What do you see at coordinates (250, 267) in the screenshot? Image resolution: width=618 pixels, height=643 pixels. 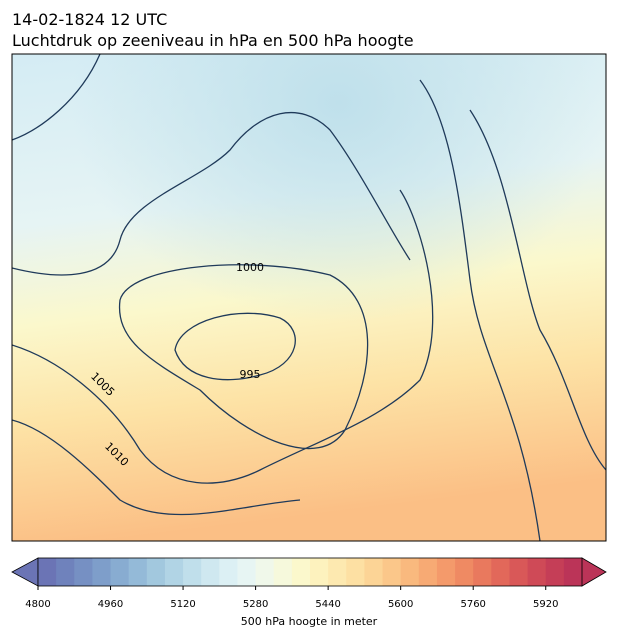 I see `contour-label: 1000` at bounding box center [250, 267].